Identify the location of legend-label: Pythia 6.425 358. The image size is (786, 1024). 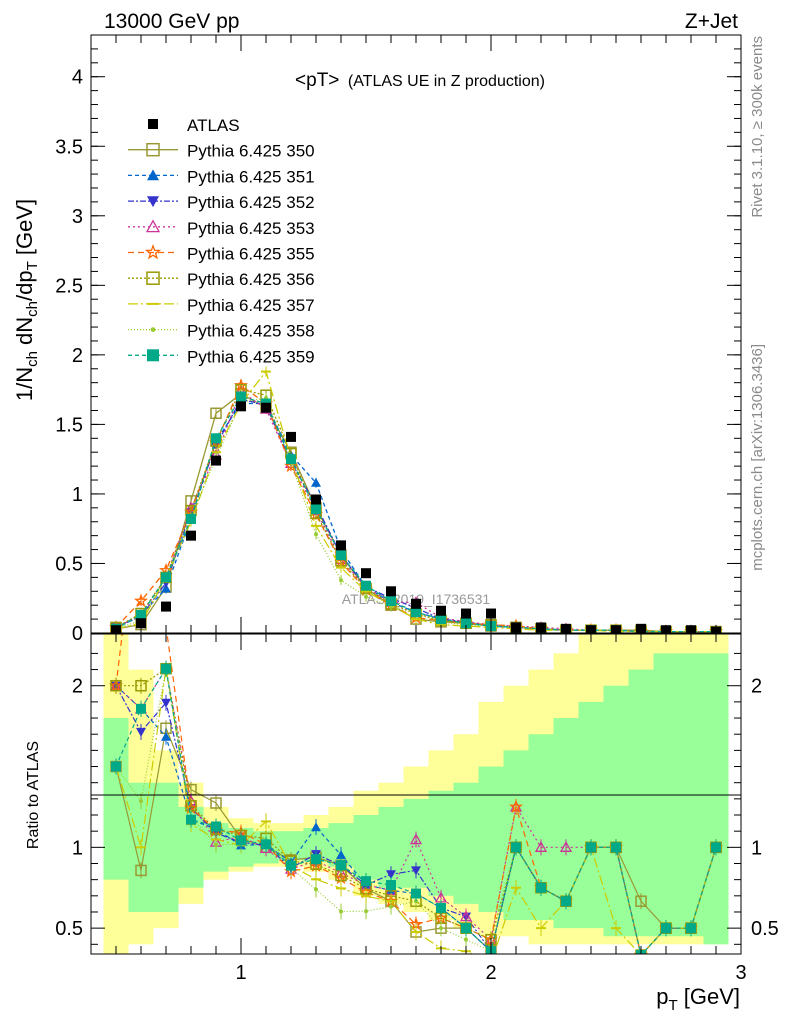
(251, 331).